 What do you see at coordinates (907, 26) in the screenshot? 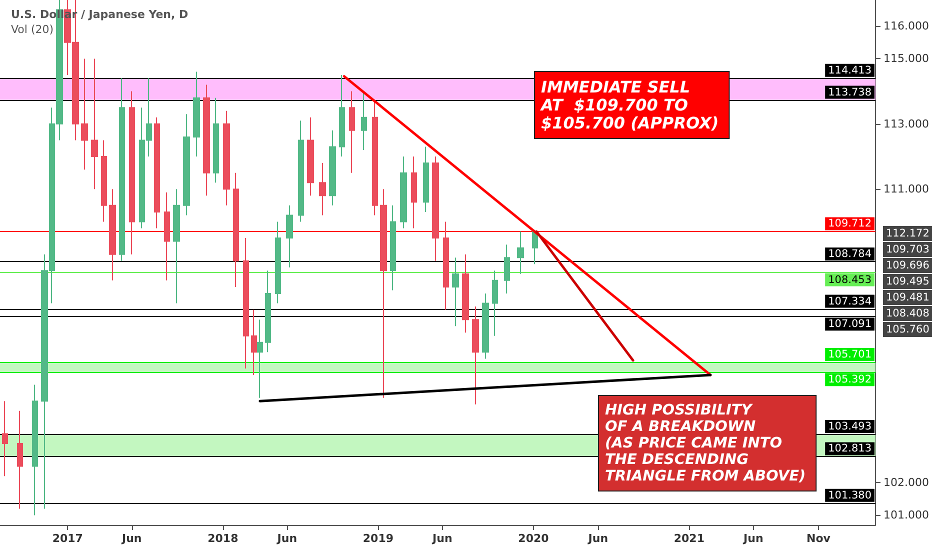
I see `y-tick-label: 116.000` at bounding box center [907, 26].